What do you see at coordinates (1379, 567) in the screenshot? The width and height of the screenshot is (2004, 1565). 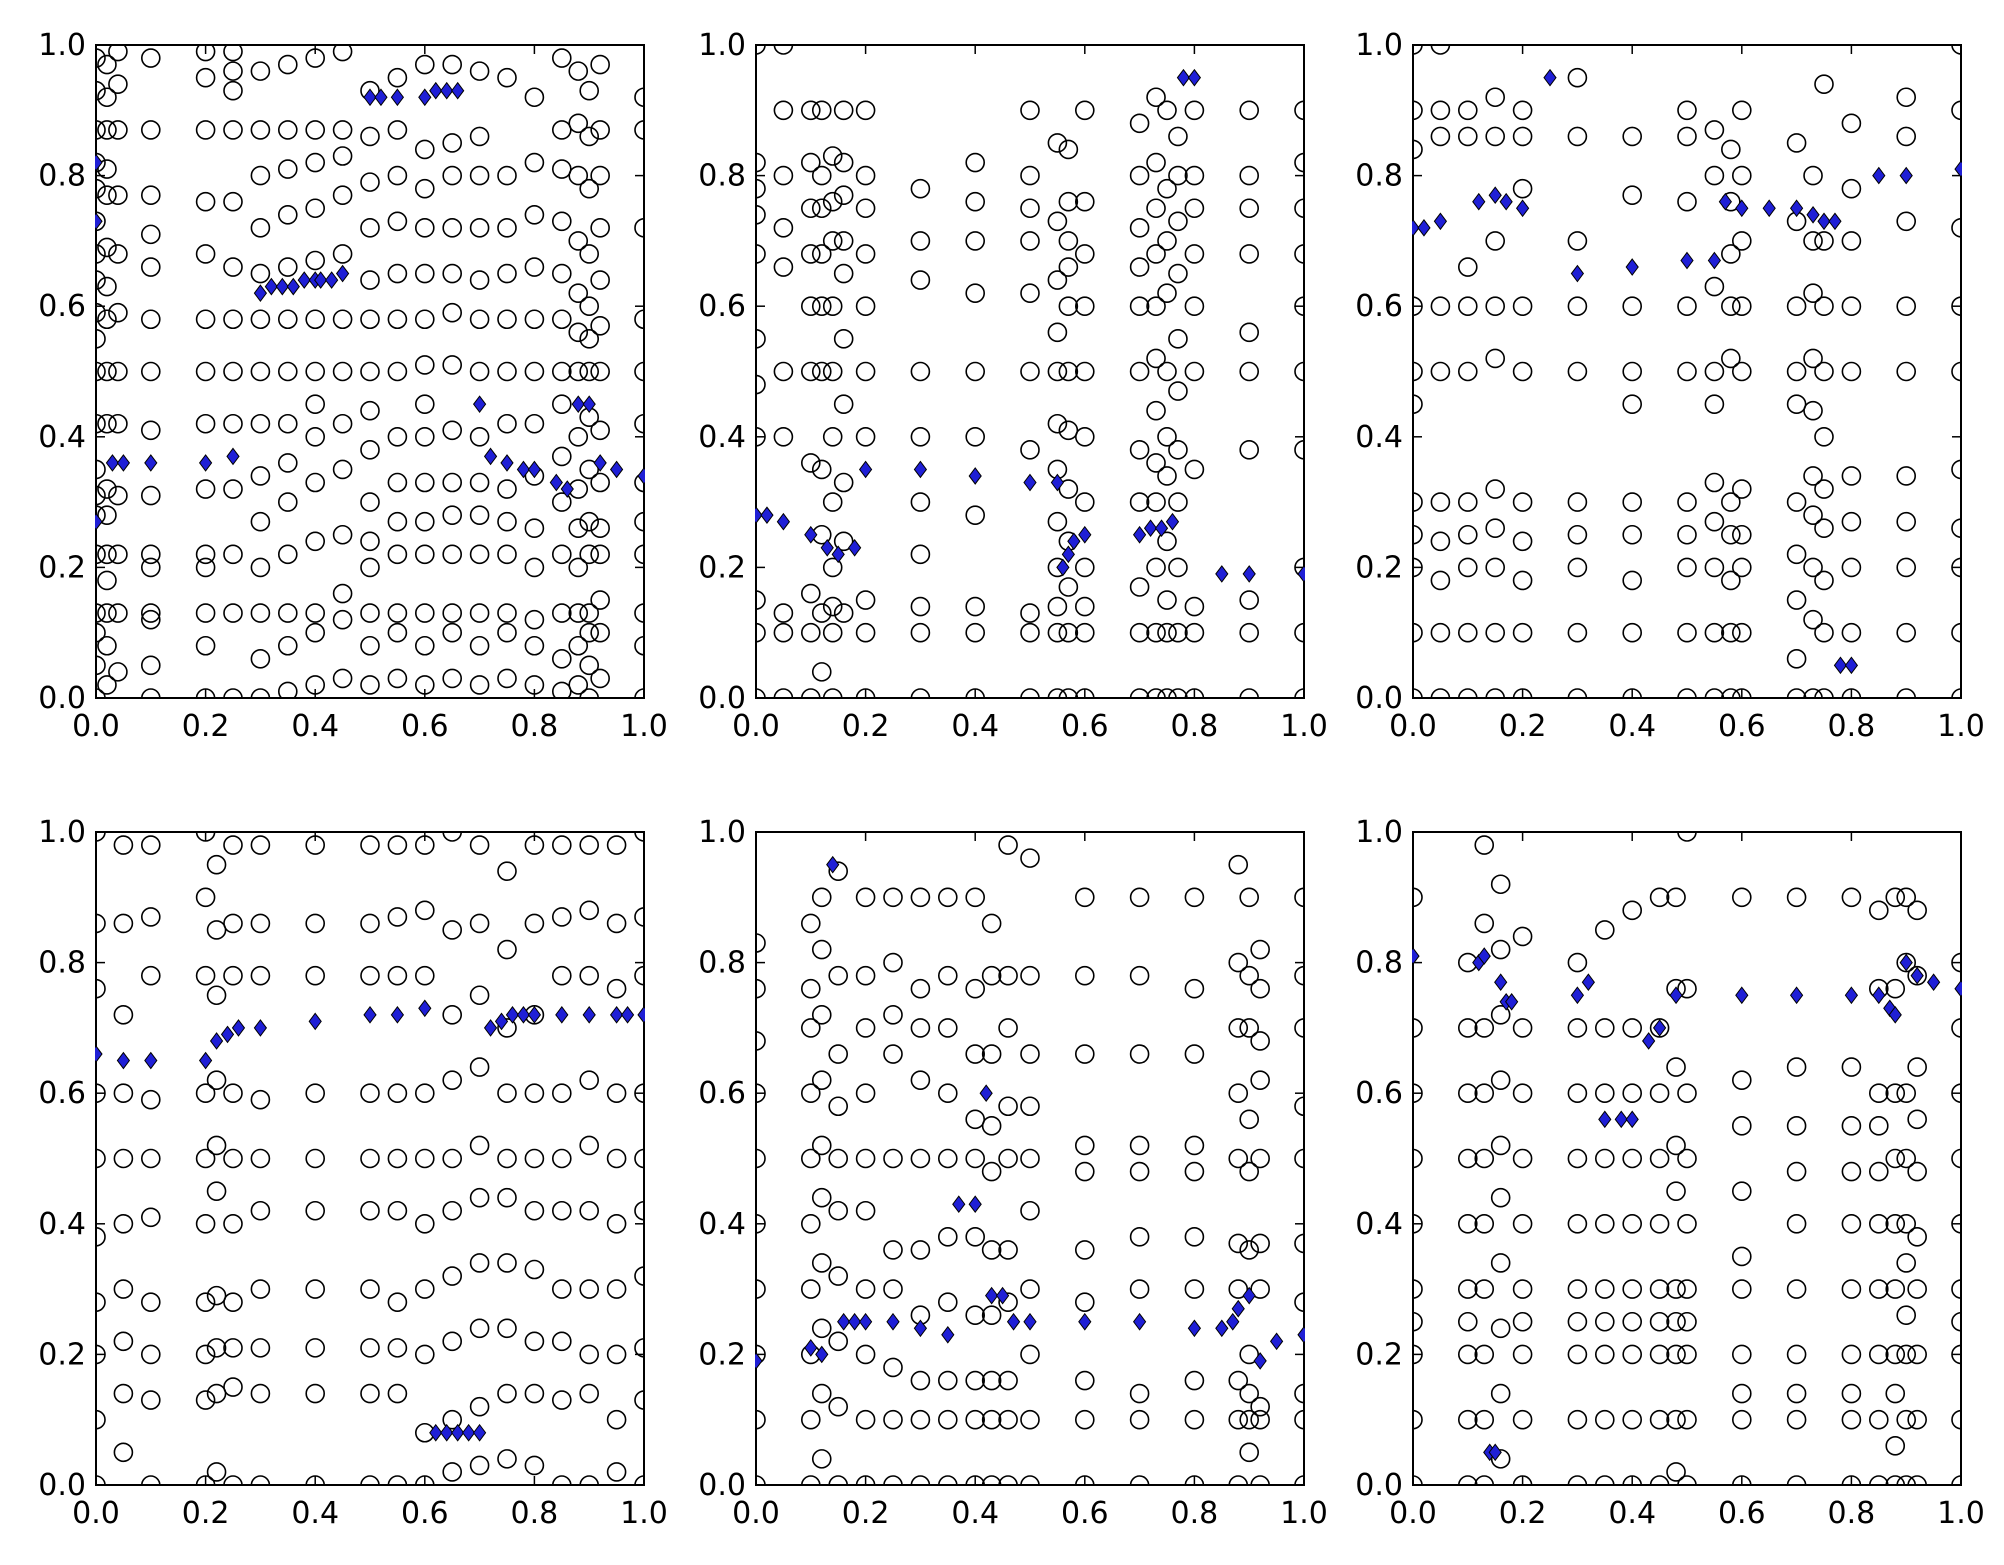 I see `y-tick-label: 0.2` at bounding box center [1379, 567].